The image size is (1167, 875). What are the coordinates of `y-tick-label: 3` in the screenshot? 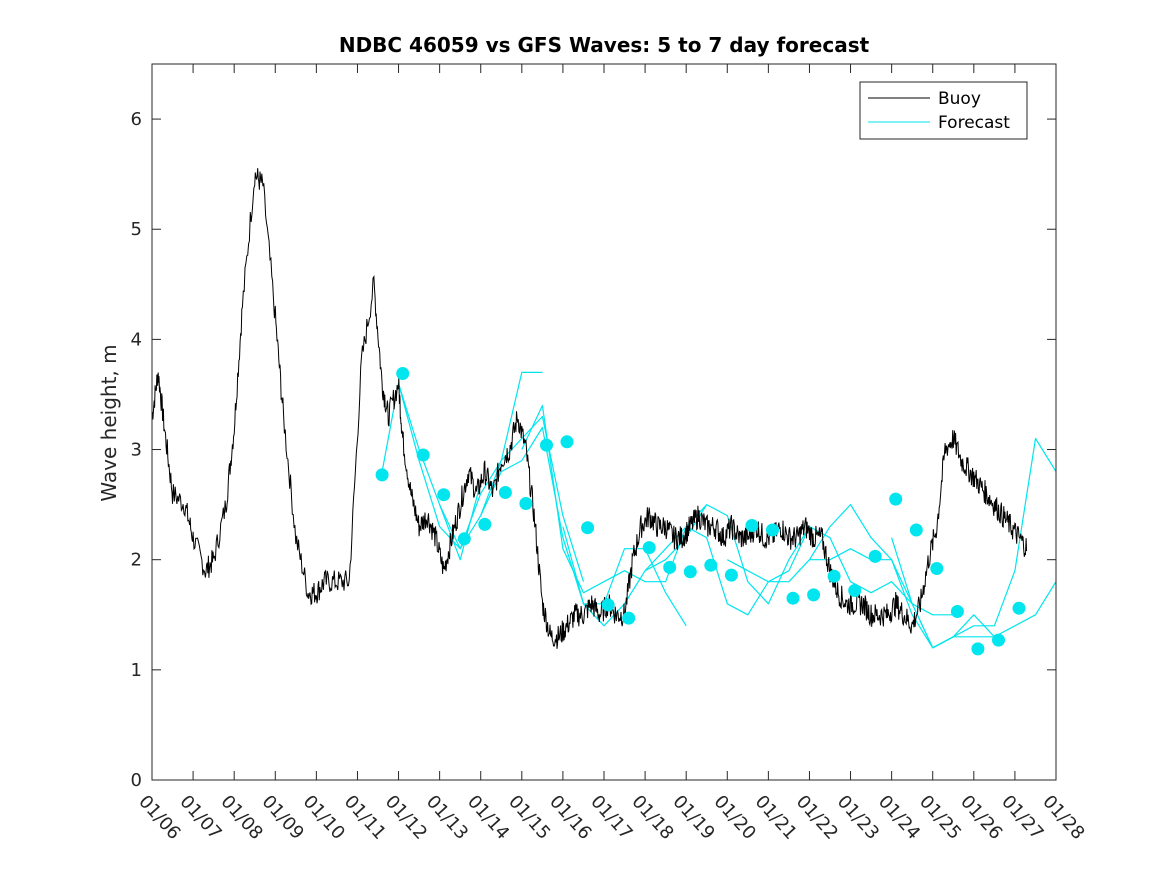 It's located at (136, 450).